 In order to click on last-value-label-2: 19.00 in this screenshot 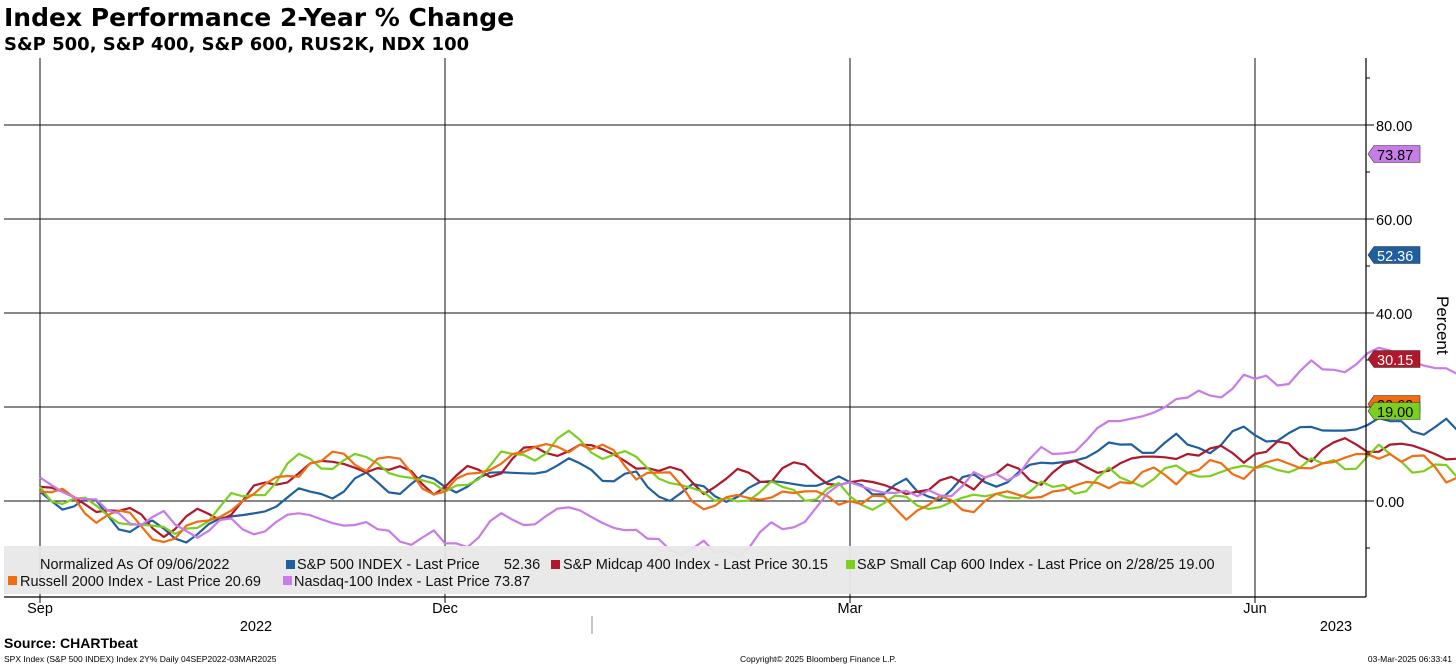, I will do `click(1395, 413)`.